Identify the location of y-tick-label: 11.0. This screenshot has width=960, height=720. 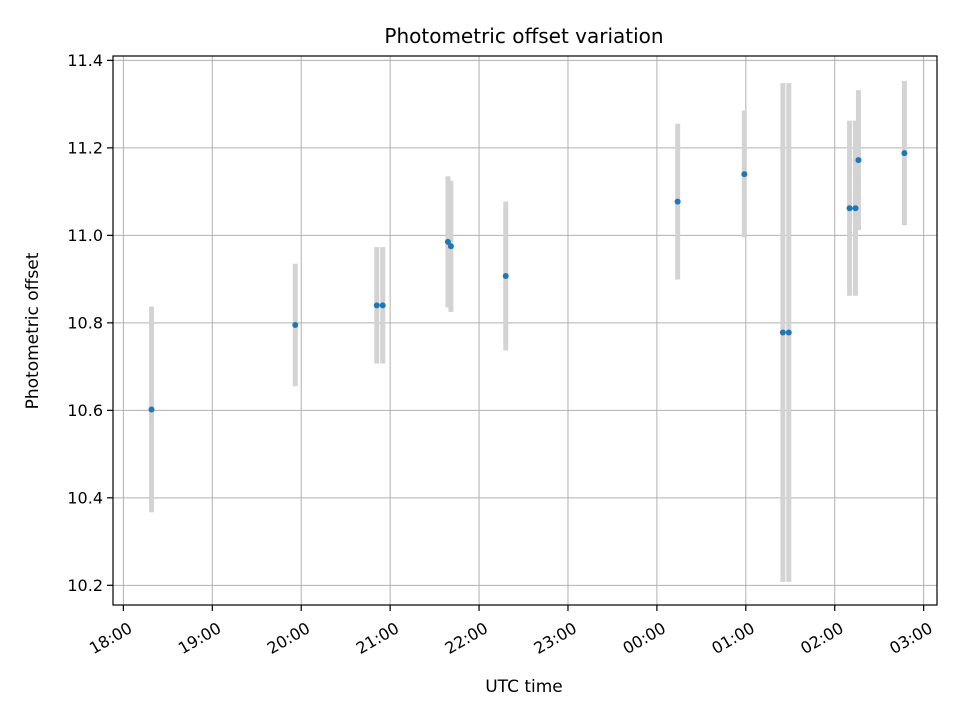
(85, 235).